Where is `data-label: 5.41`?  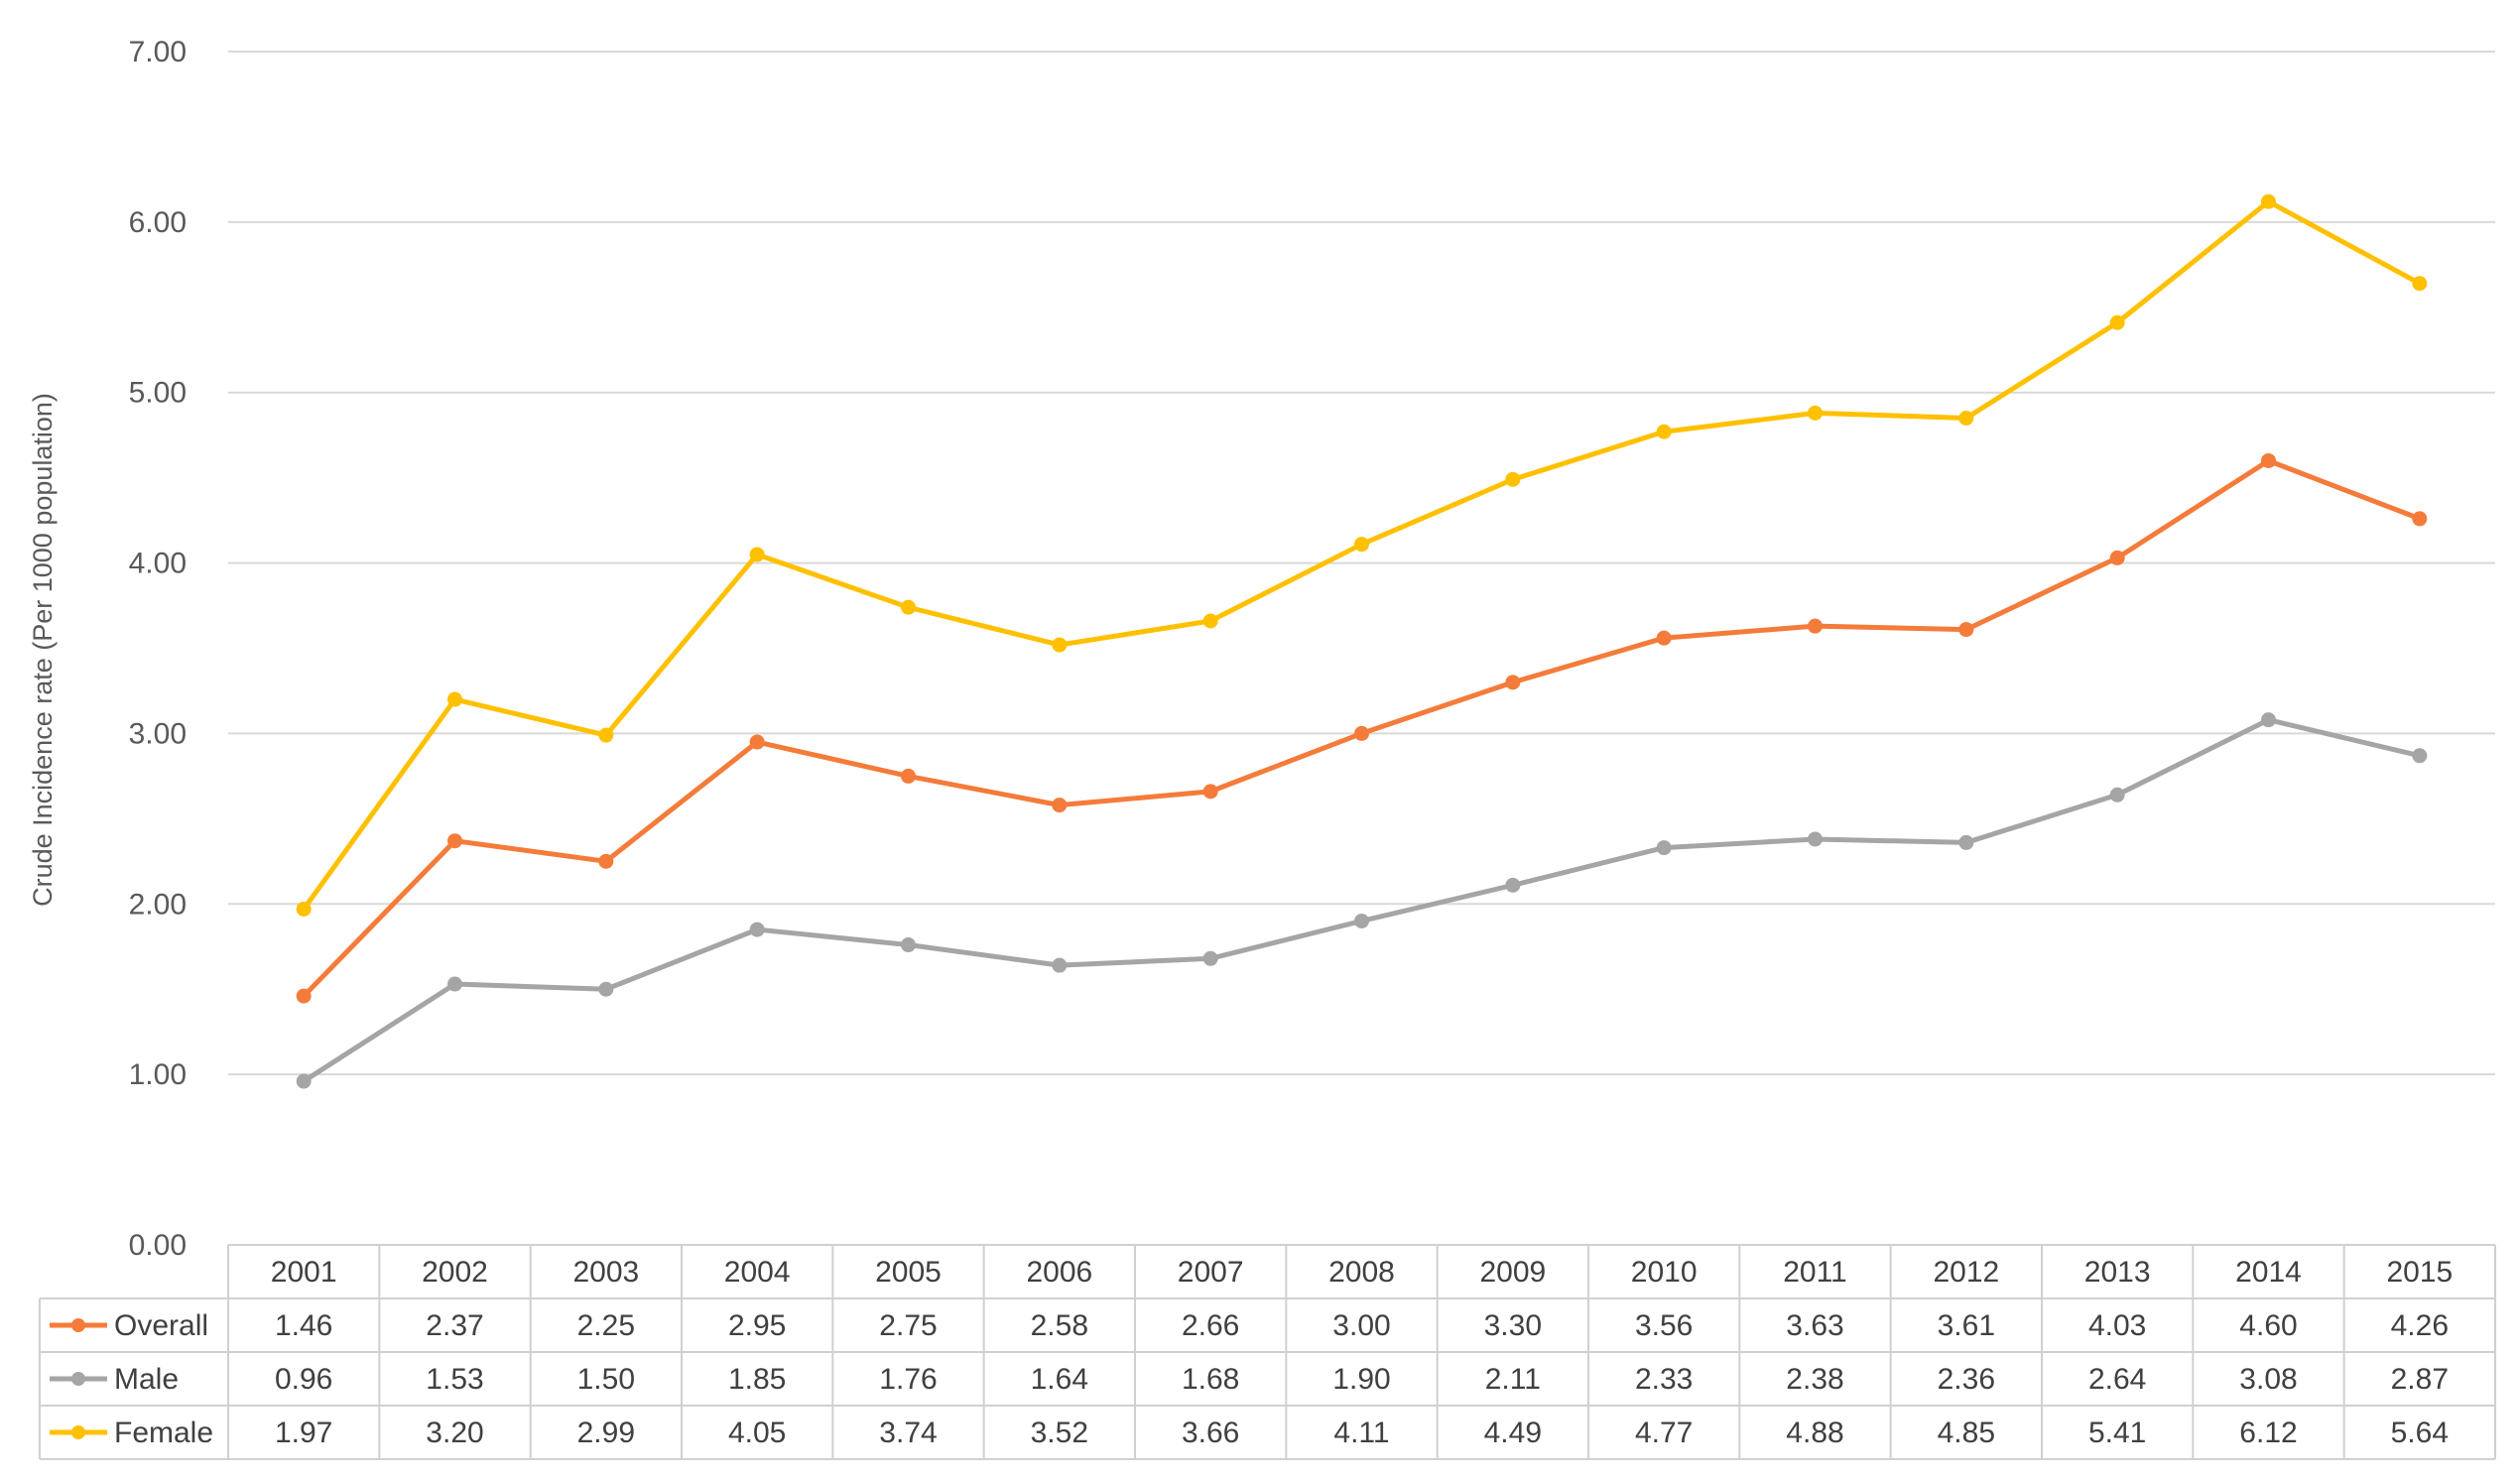 data-label: 5.41 is located at coordinates (2117, 1433).